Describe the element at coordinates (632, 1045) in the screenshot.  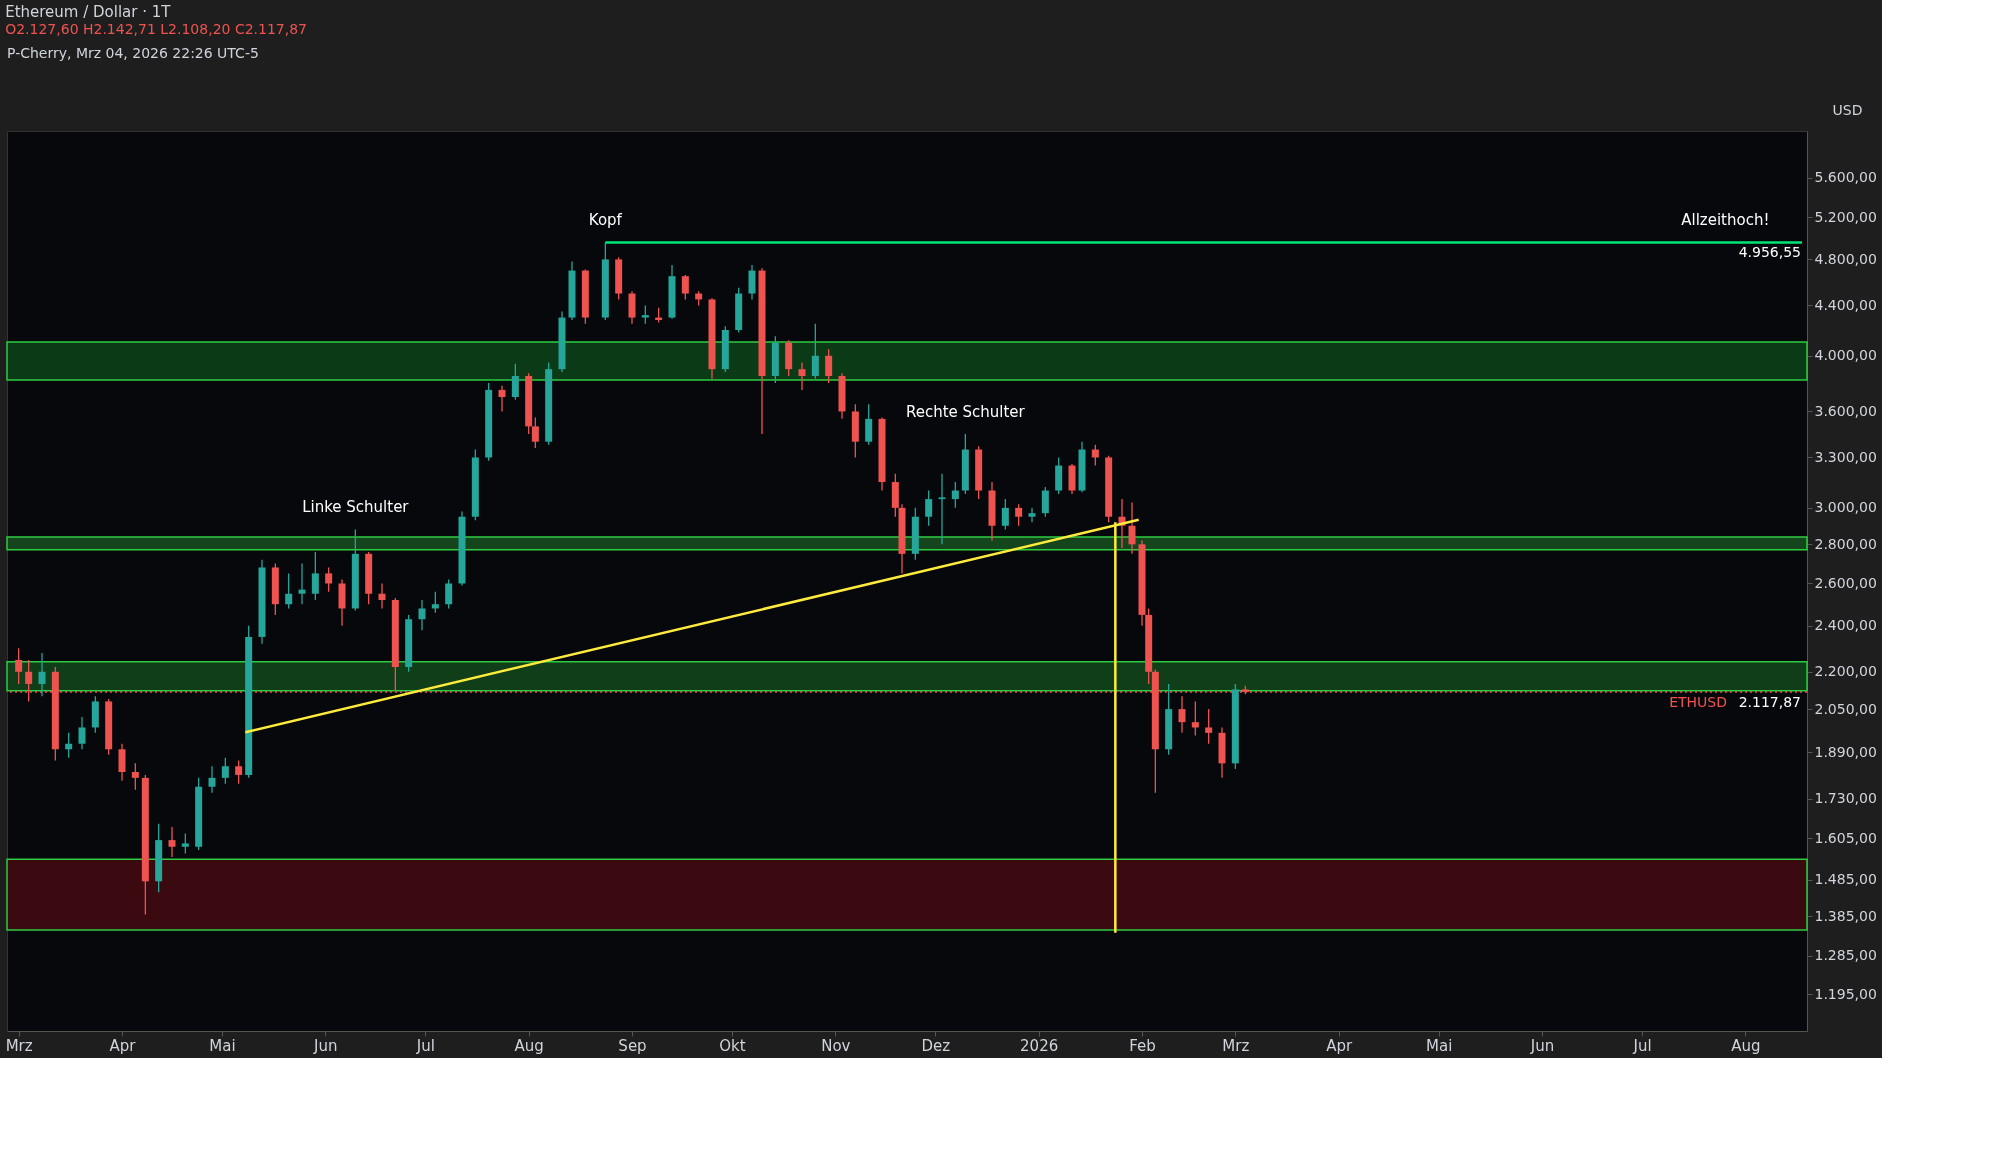
I see `x-tick-label: Sep` at that location.